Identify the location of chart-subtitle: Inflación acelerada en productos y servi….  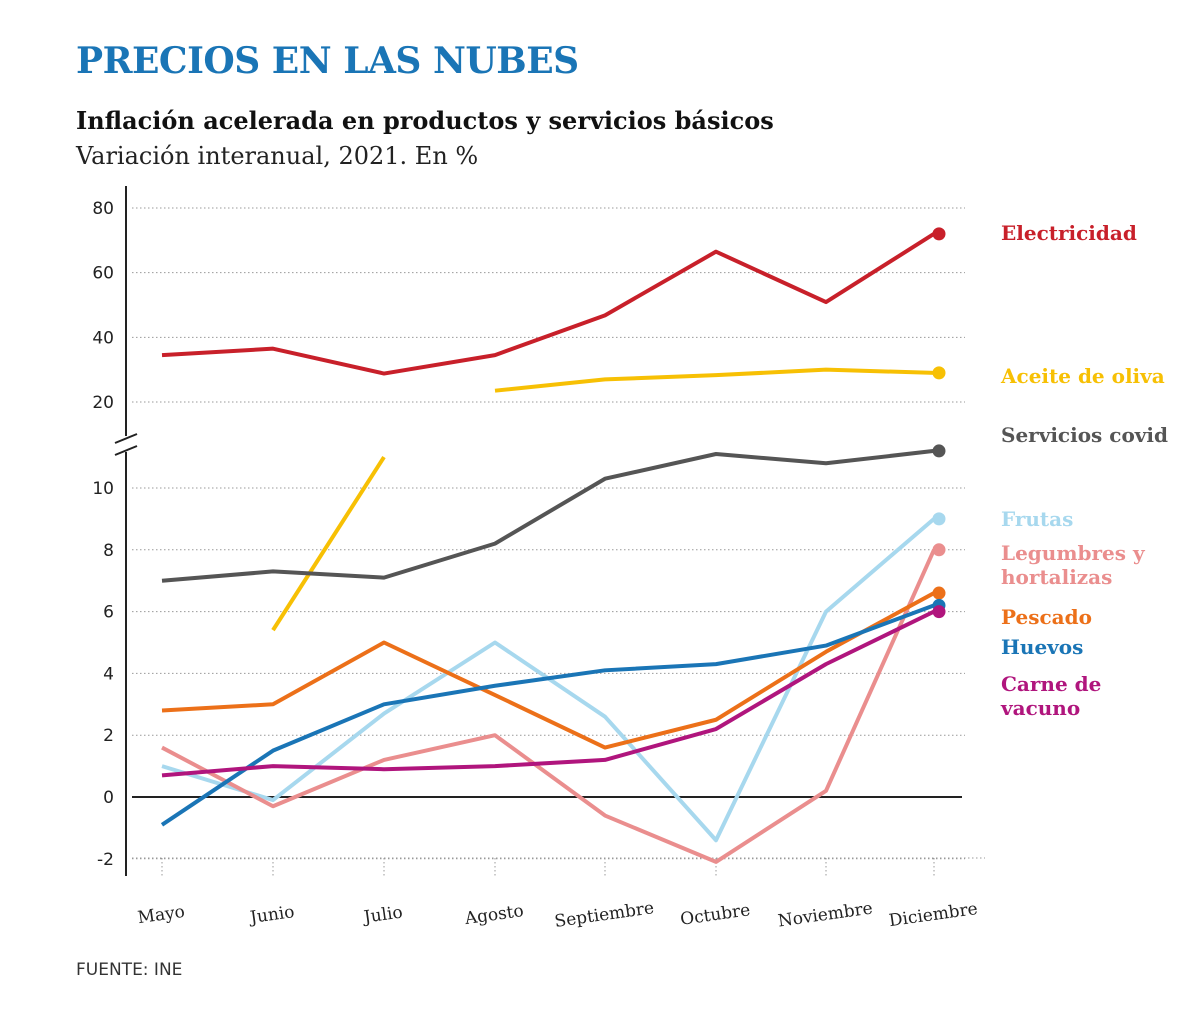
(425, 120).